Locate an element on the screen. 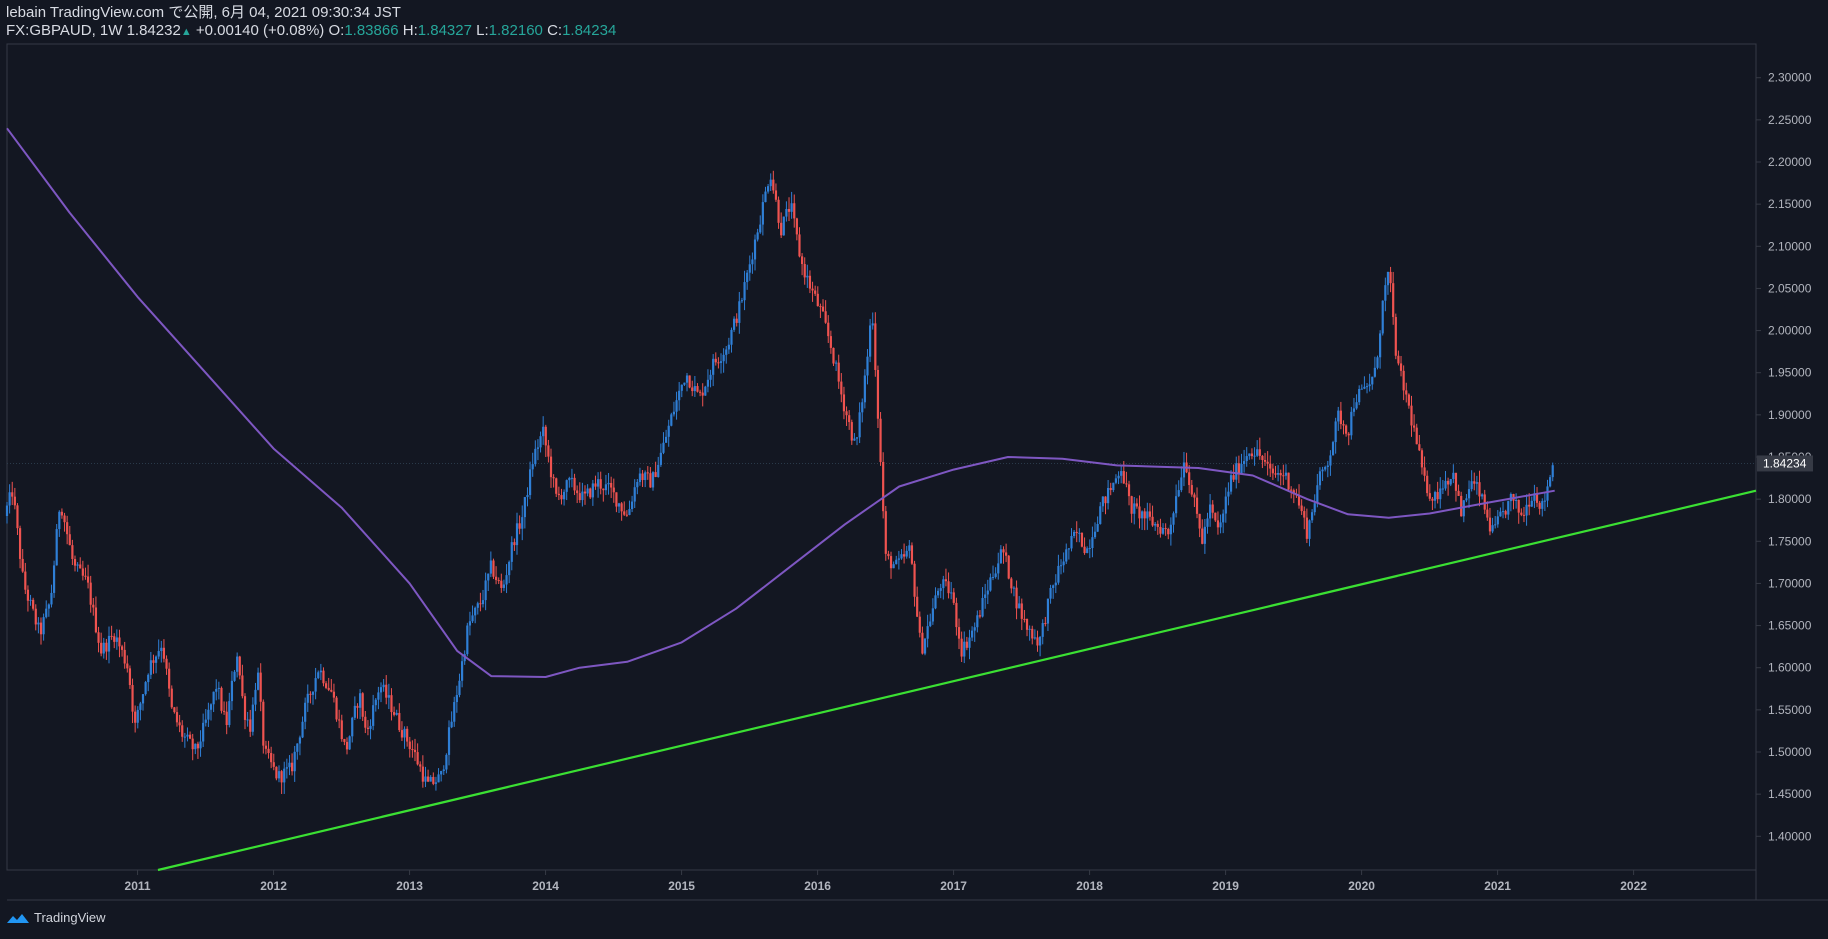 This screenshot has width=1828, height=939. last-price-badge-bg is located at coordinates (1785, 463).